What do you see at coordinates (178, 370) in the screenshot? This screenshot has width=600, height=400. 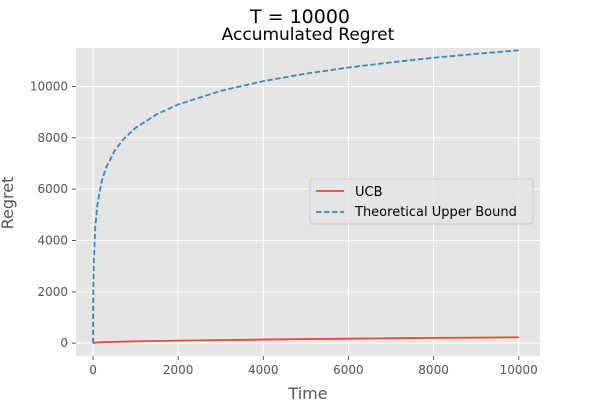 I see `x-tick-label: 2000` at bounding box center [178, 370].